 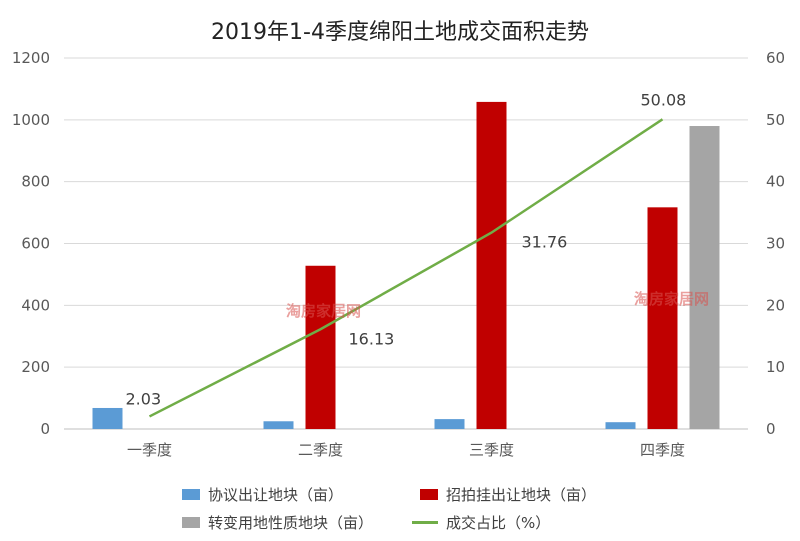 What do you see at coordinates (775, 120) in the screenshot?
I see `y-right-tick-label: 50` at bounding box center [775, 120].